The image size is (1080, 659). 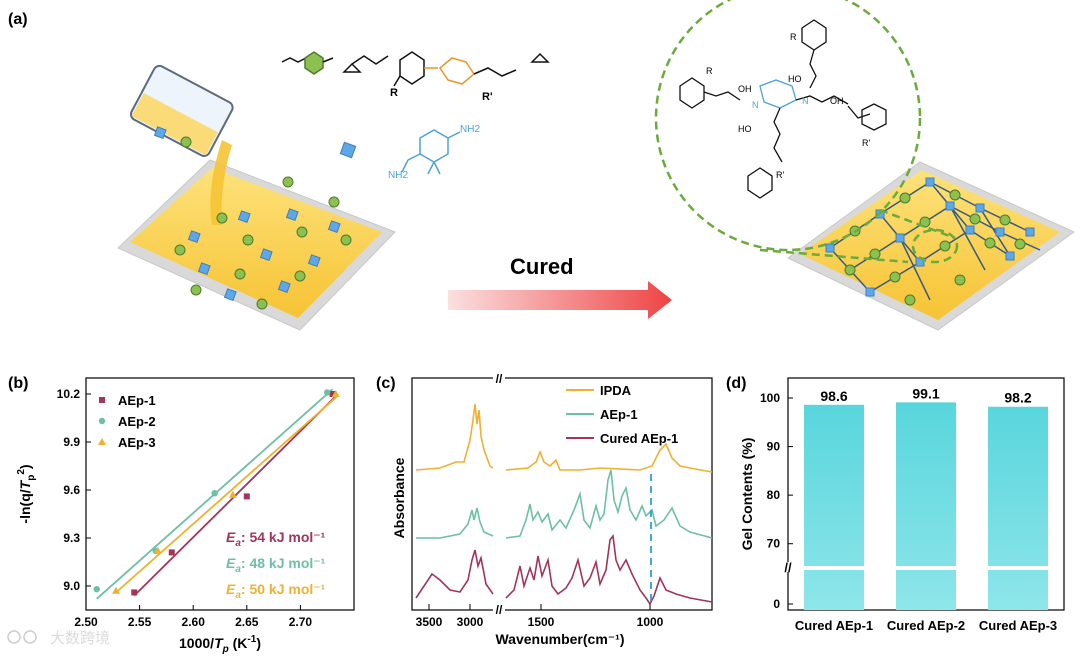 What do you see at coordinates (80, 638) in the screenshot?
I see `watermark-text: 大数跨境` at bounding box center [80, 638].